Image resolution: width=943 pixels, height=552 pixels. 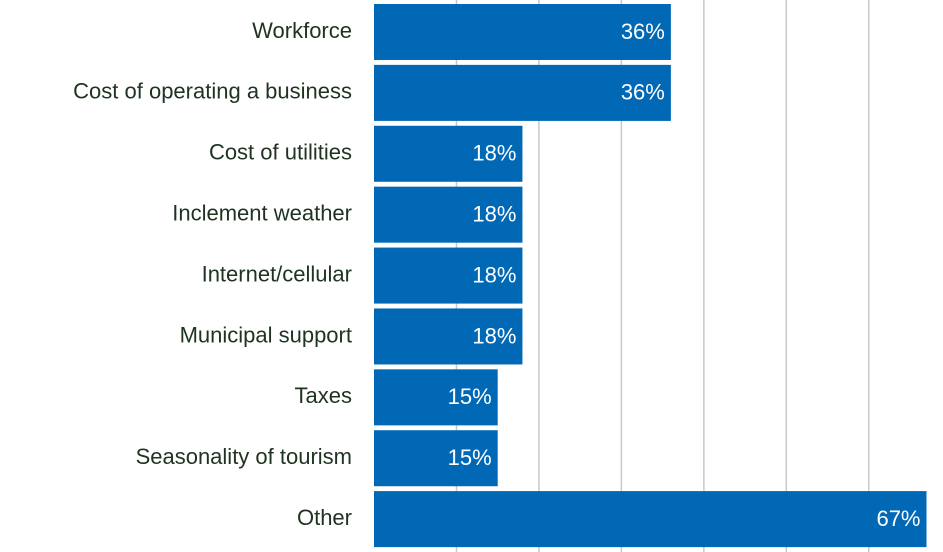 I want to click on category-label: Municipal support, so click(x=266, y=334).